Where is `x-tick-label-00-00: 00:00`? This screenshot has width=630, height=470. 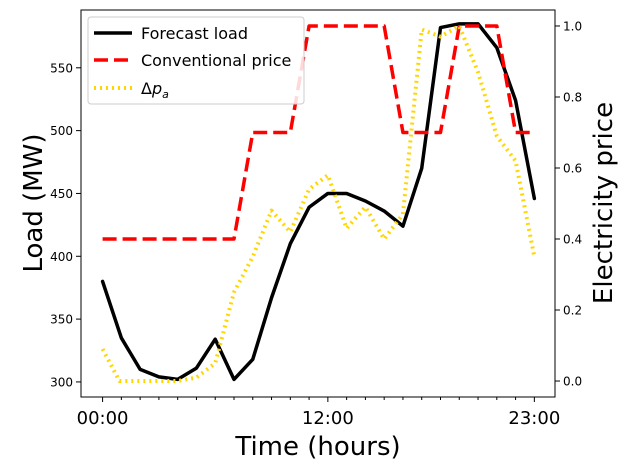
x-tick-label-00-00: 00:00 is located at coordinates (103, 418).